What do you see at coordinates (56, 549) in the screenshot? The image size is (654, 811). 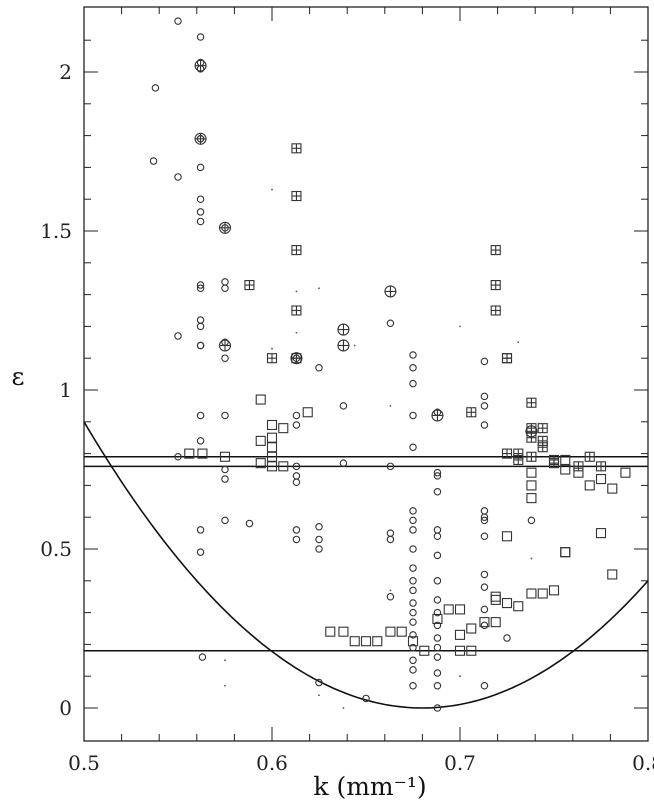 I see `y-tick-label: 0.5` at bounding box center [56, 549].